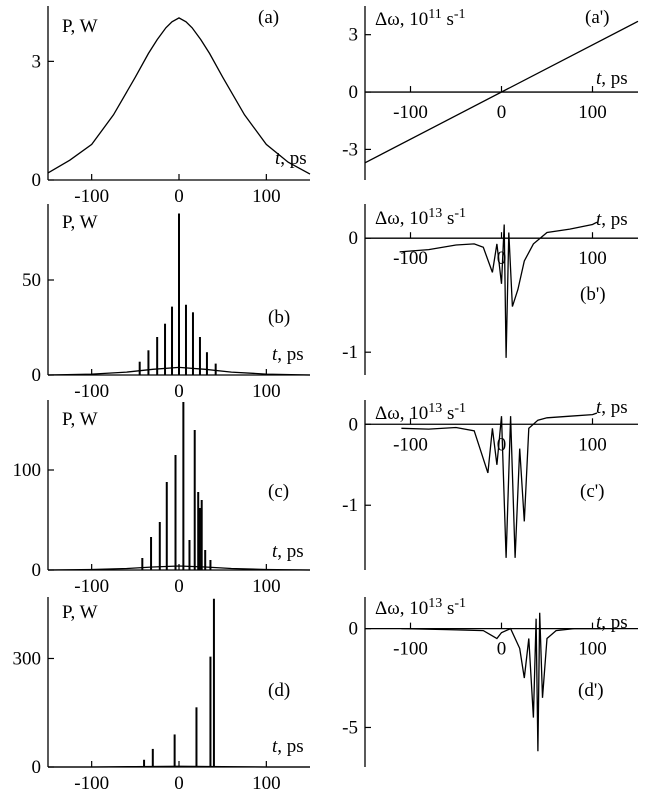  Describe the element at coordinates (279, 690) in the screenshot. I see `panel-label: (d)` at that location.